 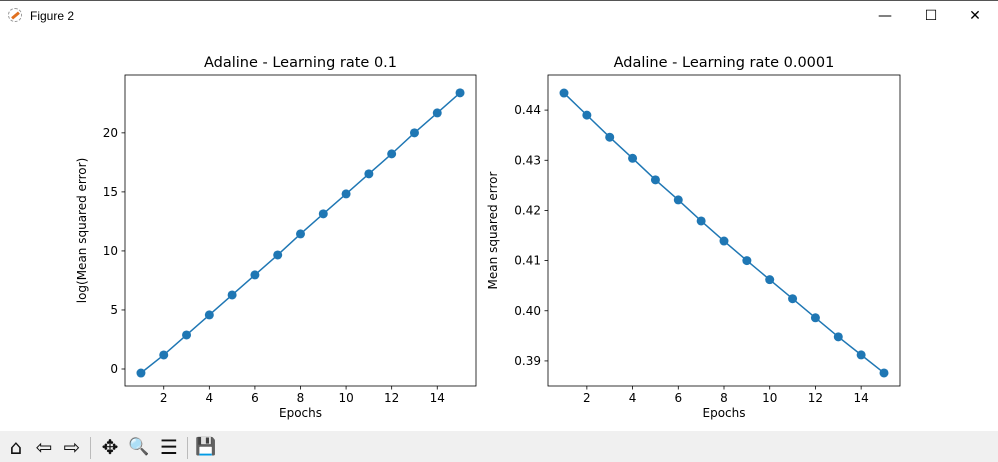 I want to click on window-title: Figure 2, so click(x=52, y=16).